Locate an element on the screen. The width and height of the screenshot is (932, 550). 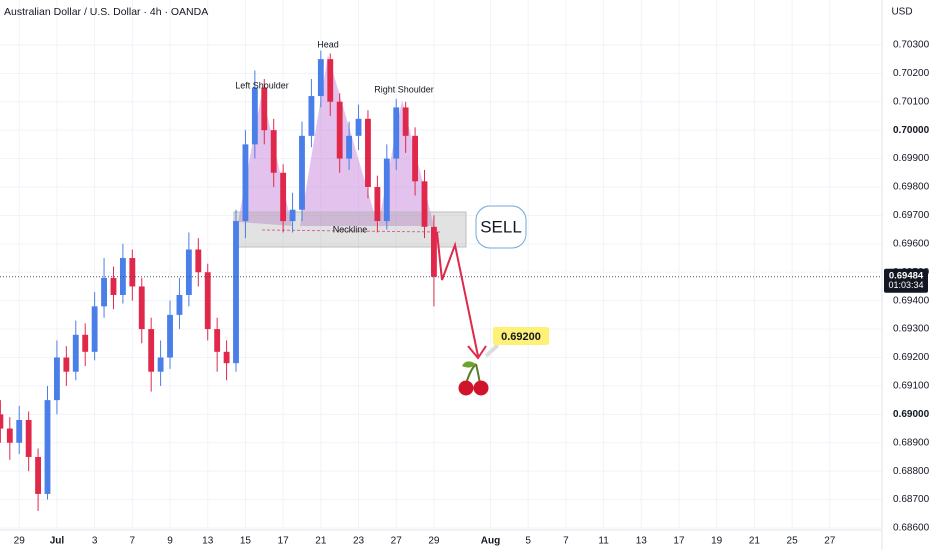
y-tick-label: 0.69400 is located at coordinates (911, 300).